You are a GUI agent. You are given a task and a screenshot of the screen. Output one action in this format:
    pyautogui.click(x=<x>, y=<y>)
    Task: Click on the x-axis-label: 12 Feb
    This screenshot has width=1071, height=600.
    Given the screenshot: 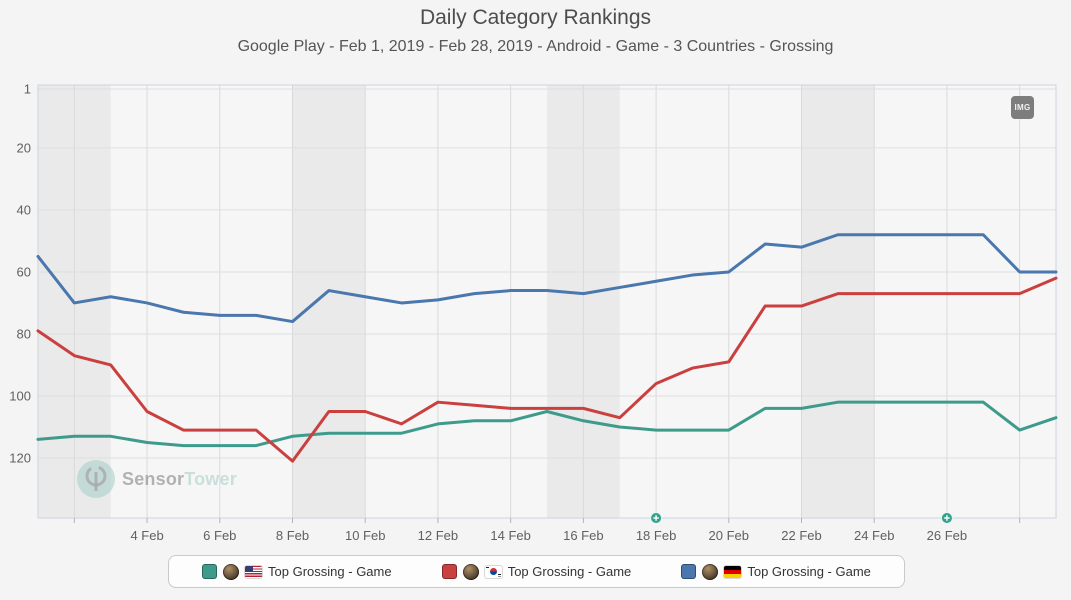 What is the action you would take?
    pyautogui.click(x=438, y=535)
    